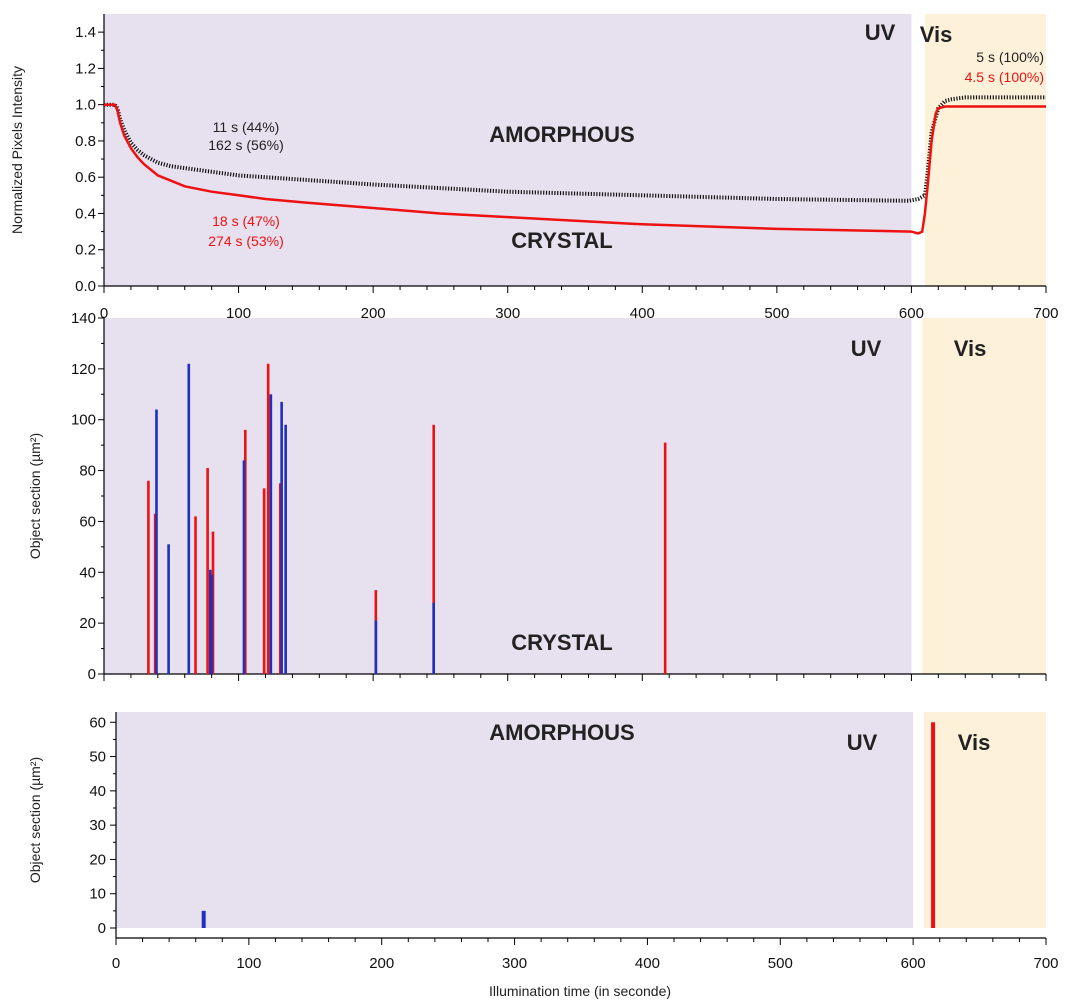  Describe the element at coordinates (85, 141) in the screenshot. I see `y-tick-label: 0.8` at that location.